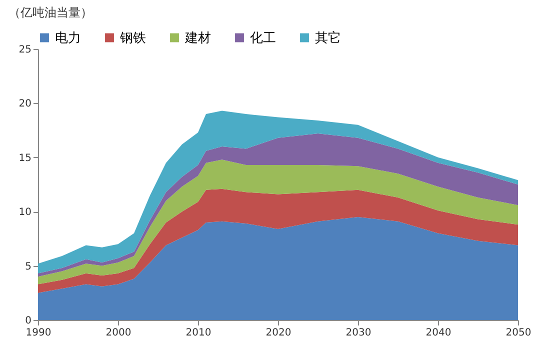 This screenshot has width=545, height=343. I want to click on x-tick-label: 2000, so click(119, 333).